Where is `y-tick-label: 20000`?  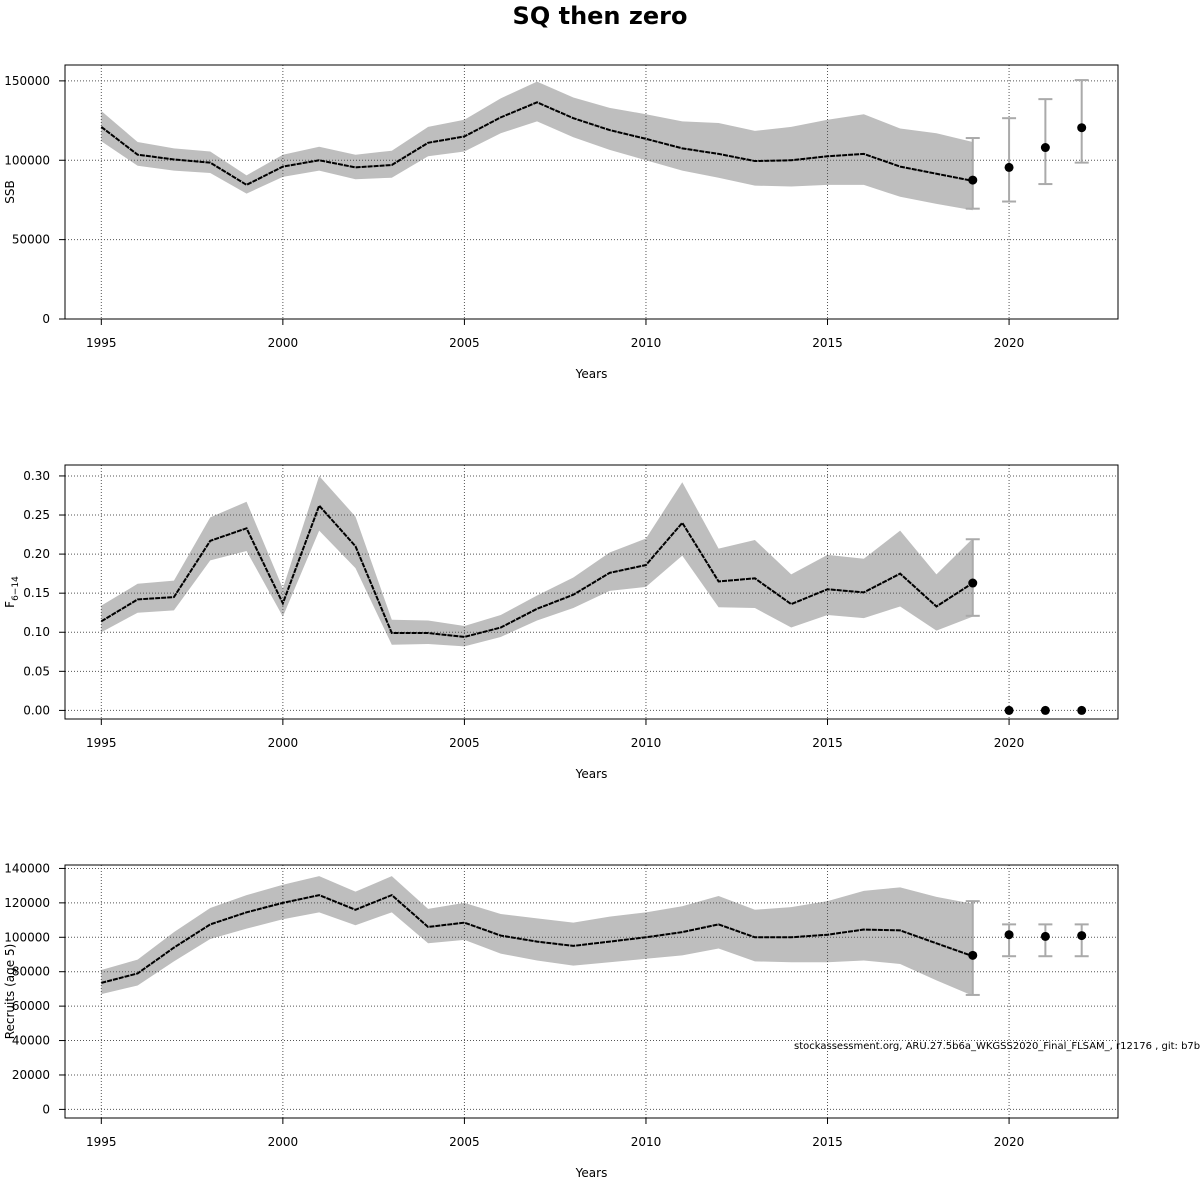 y-tick-label: 20000 is located at coordinates (31, 1075).